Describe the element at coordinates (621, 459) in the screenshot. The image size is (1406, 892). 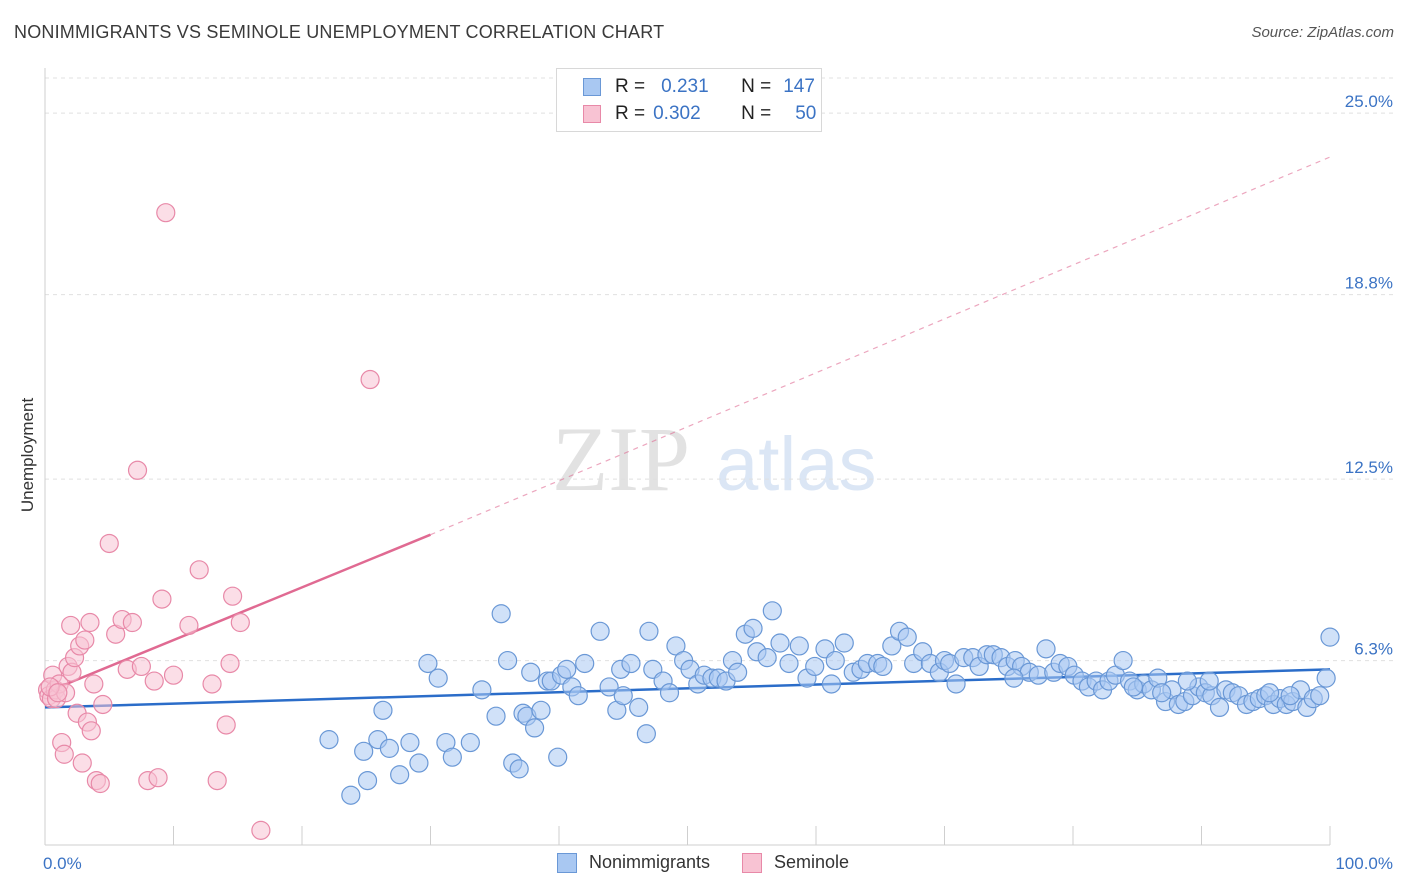
I see `watermark-zip: ZIP` at that location.